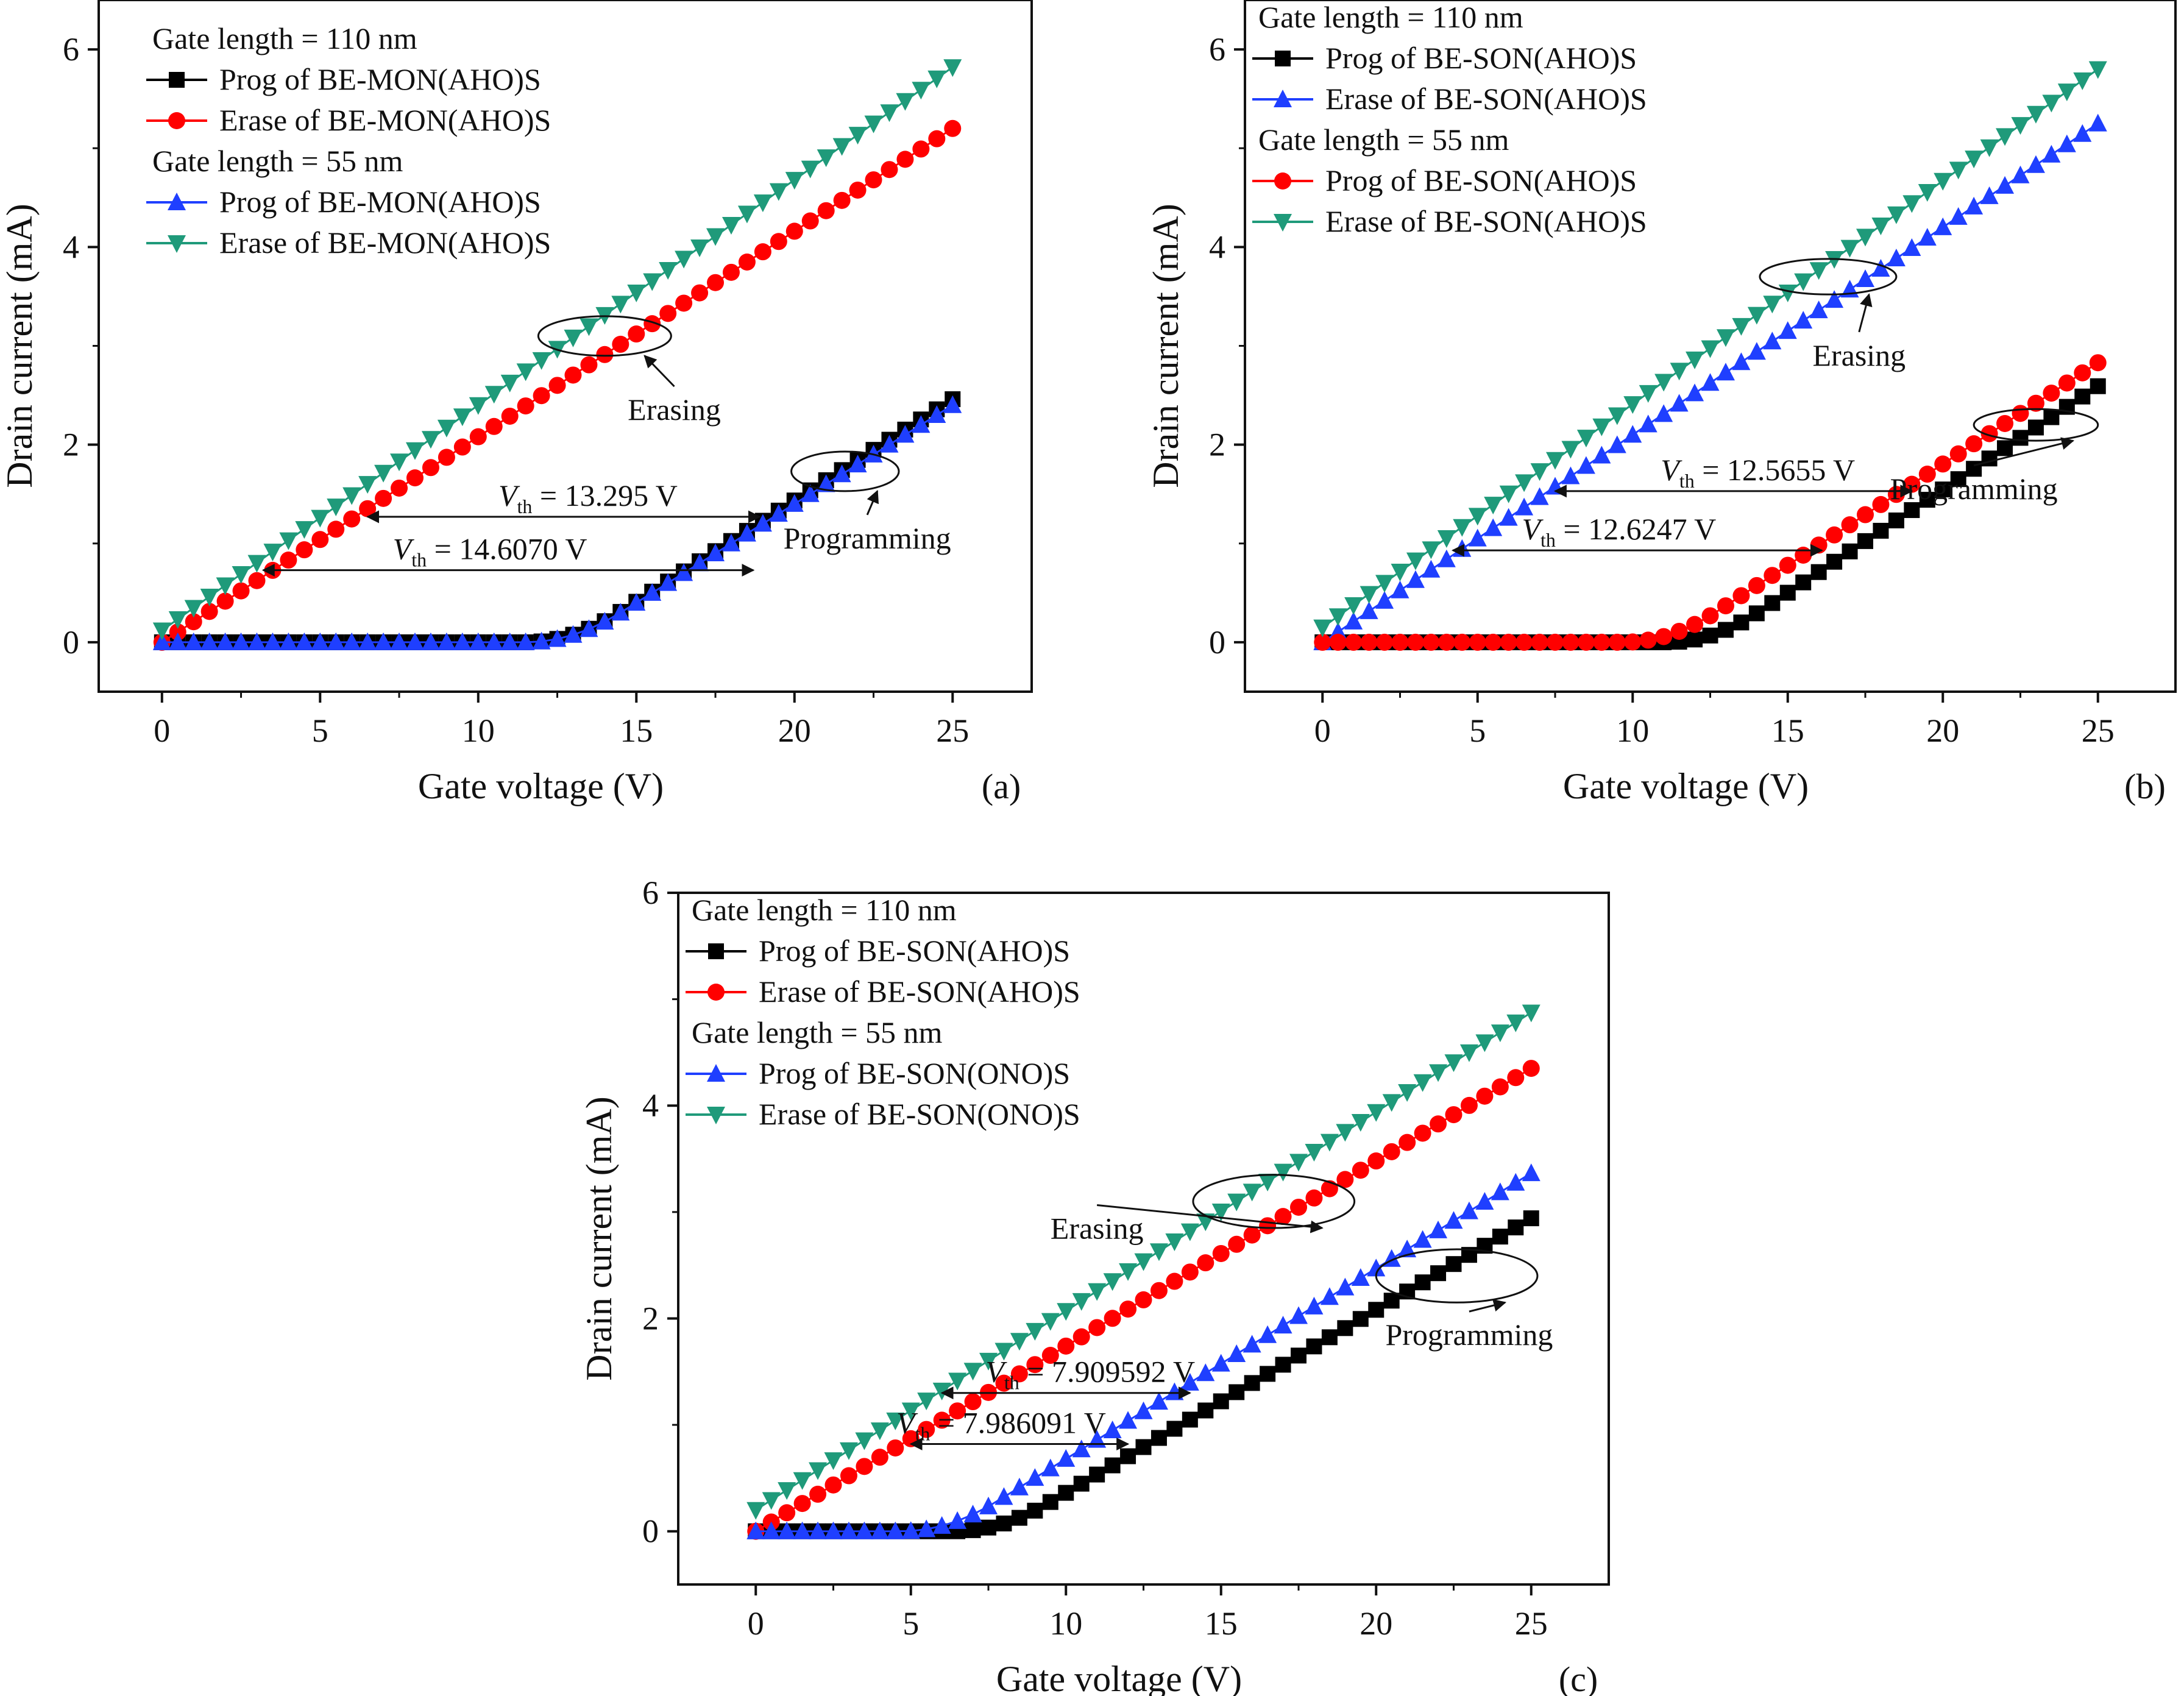  I want to click on x-tick-label: 15, so click(1787, 731).